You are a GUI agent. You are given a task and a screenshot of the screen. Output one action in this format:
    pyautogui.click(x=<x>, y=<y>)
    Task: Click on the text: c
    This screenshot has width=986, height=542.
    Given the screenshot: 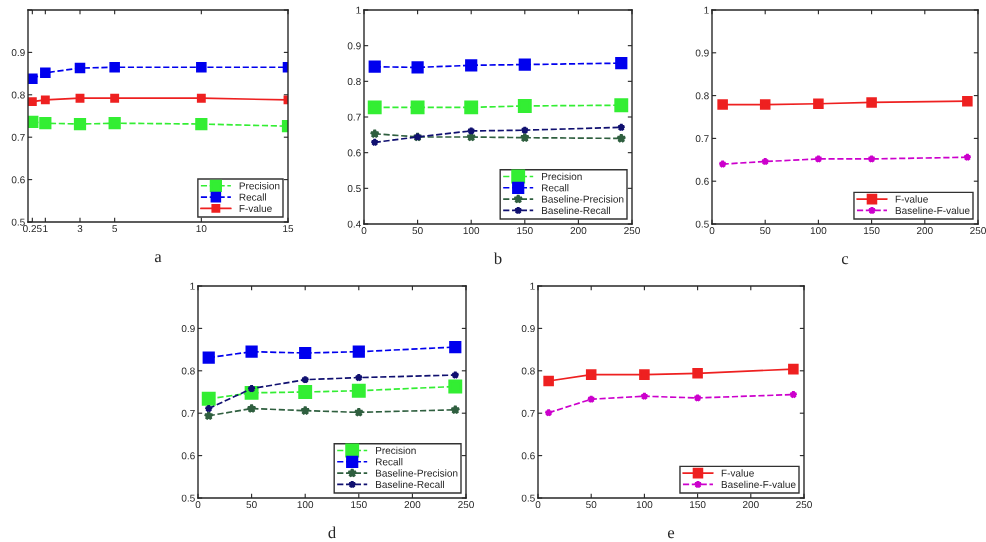 What is the action you would take?
    pyautogui.click(x=845, y=260)
    